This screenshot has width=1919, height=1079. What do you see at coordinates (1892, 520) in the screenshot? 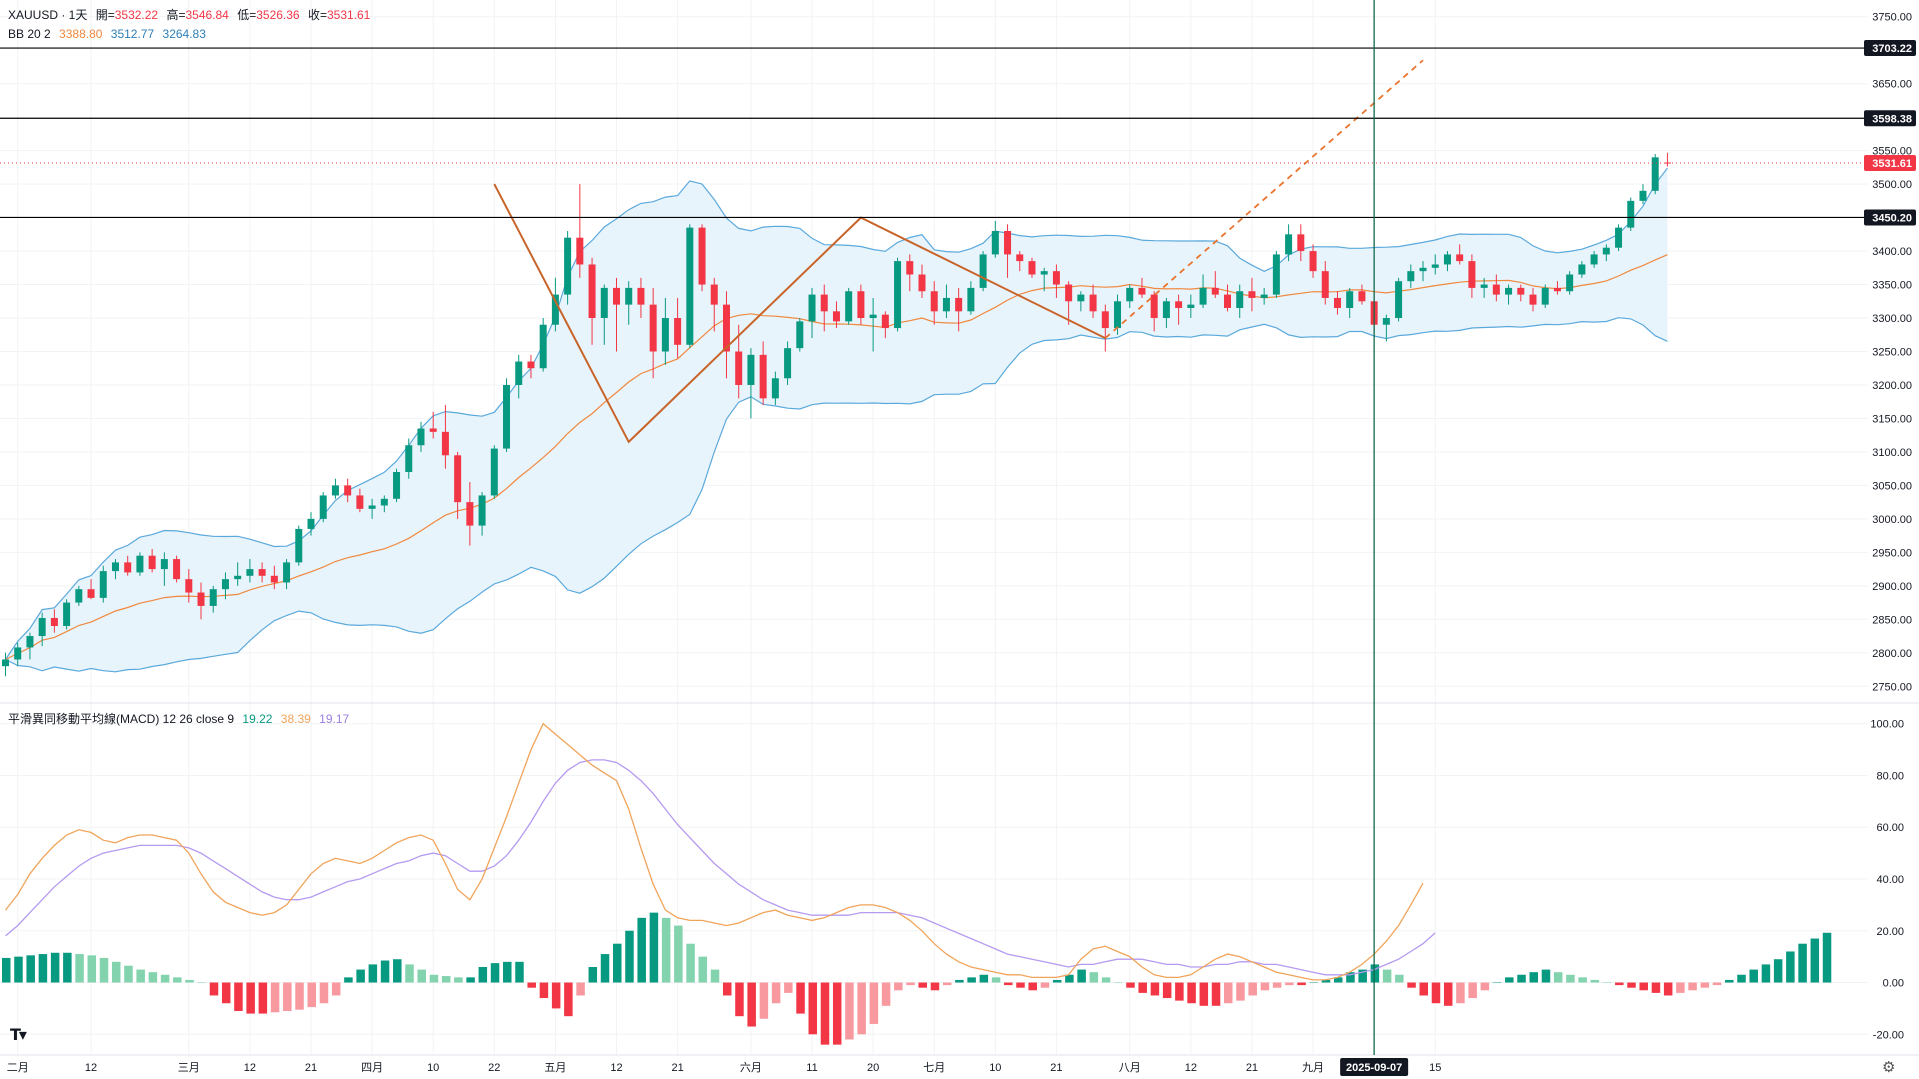
I see `price-tick-label: 3000.00` at bounding box center [1892, 520].